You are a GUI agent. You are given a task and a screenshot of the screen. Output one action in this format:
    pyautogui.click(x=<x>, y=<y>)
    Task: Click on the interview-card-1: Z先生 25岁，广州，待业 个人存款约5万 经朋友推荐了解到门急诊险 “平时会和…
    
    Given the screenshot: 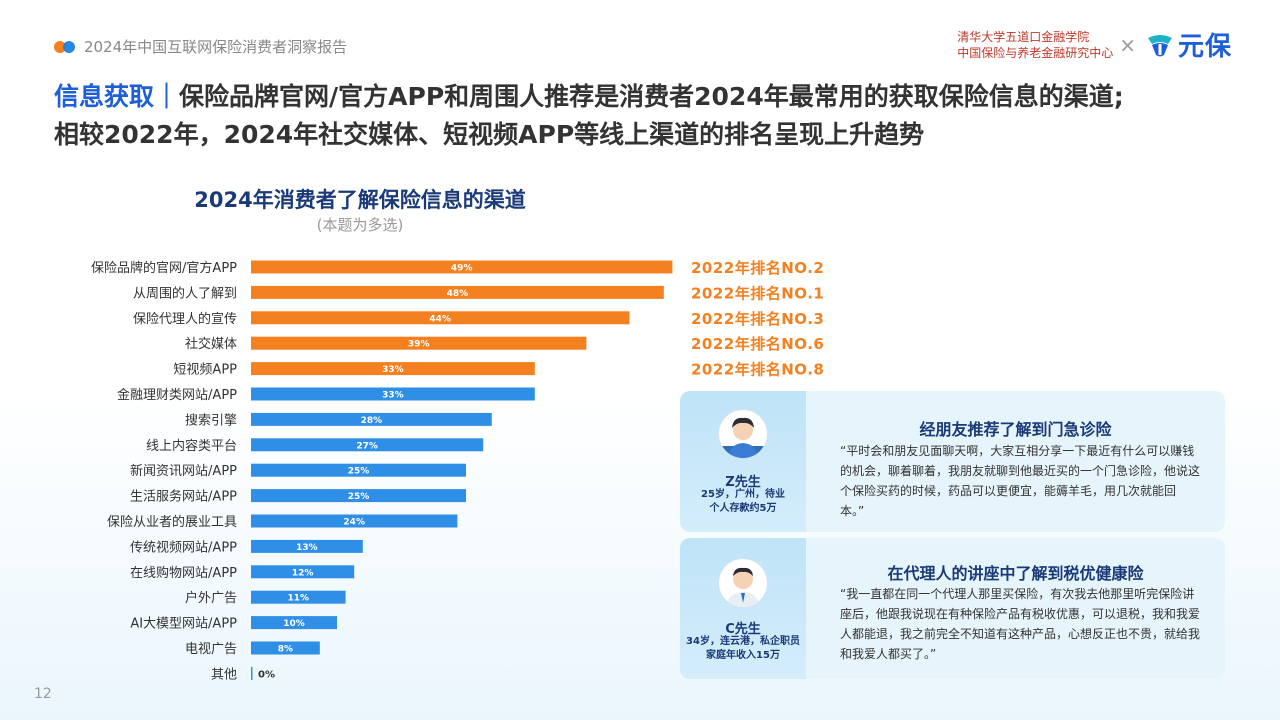 What is the action you would take?
    pyautogui.click(x=952, y=461)
    